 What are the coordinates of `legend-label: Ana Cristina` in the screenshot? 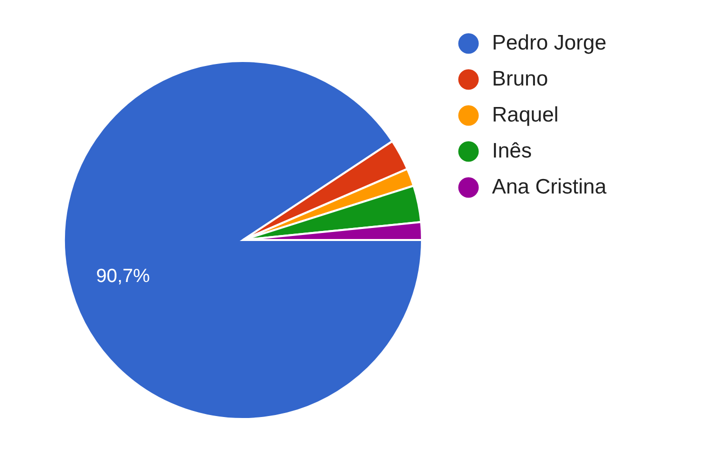 It's located at (549, 187).